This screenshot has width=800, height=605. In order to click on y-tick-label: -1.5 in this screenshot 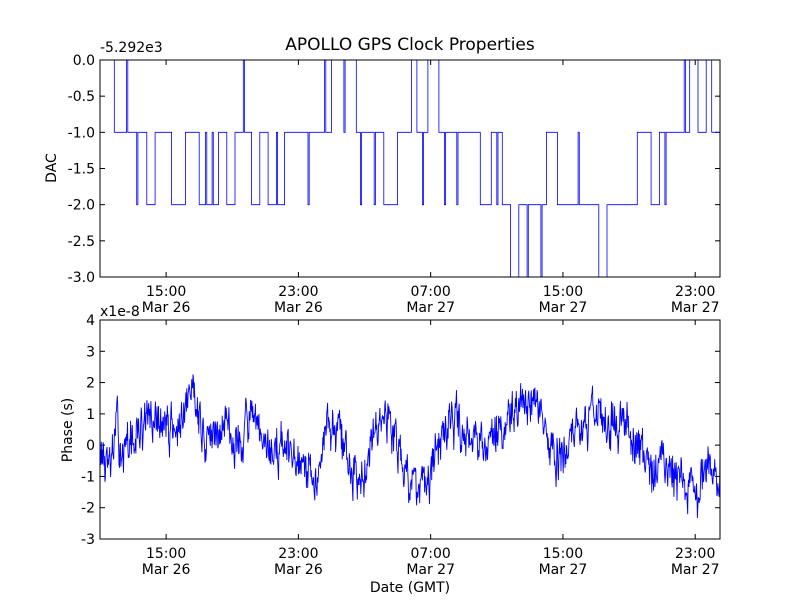, I will do `click(81, 170)`.